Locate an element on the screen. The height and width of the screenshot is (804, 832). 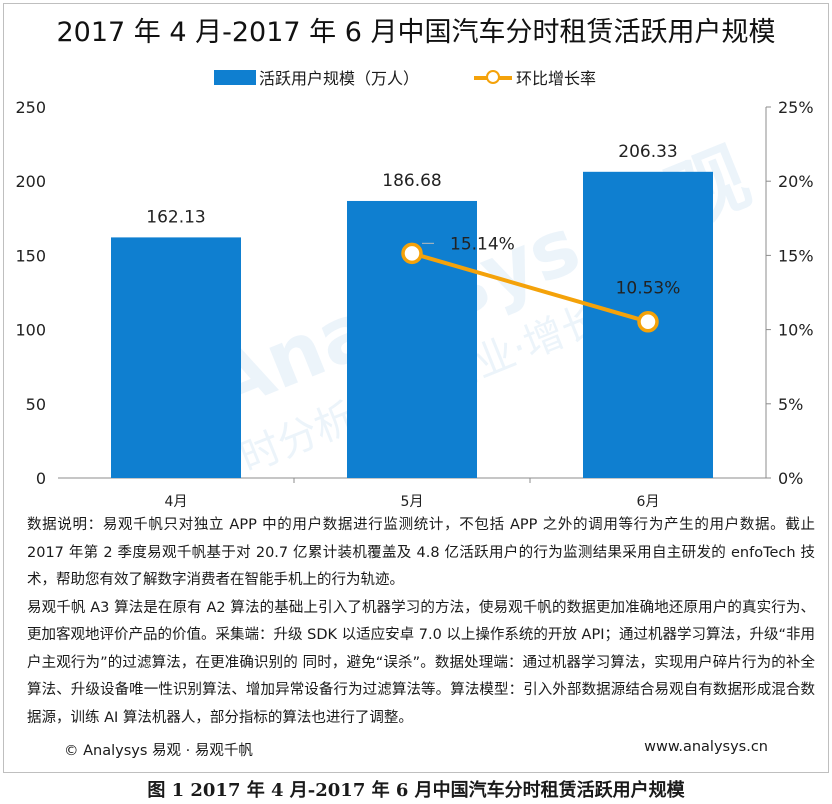
x-tick-label: 6月 is located at coordinates (648, 502).